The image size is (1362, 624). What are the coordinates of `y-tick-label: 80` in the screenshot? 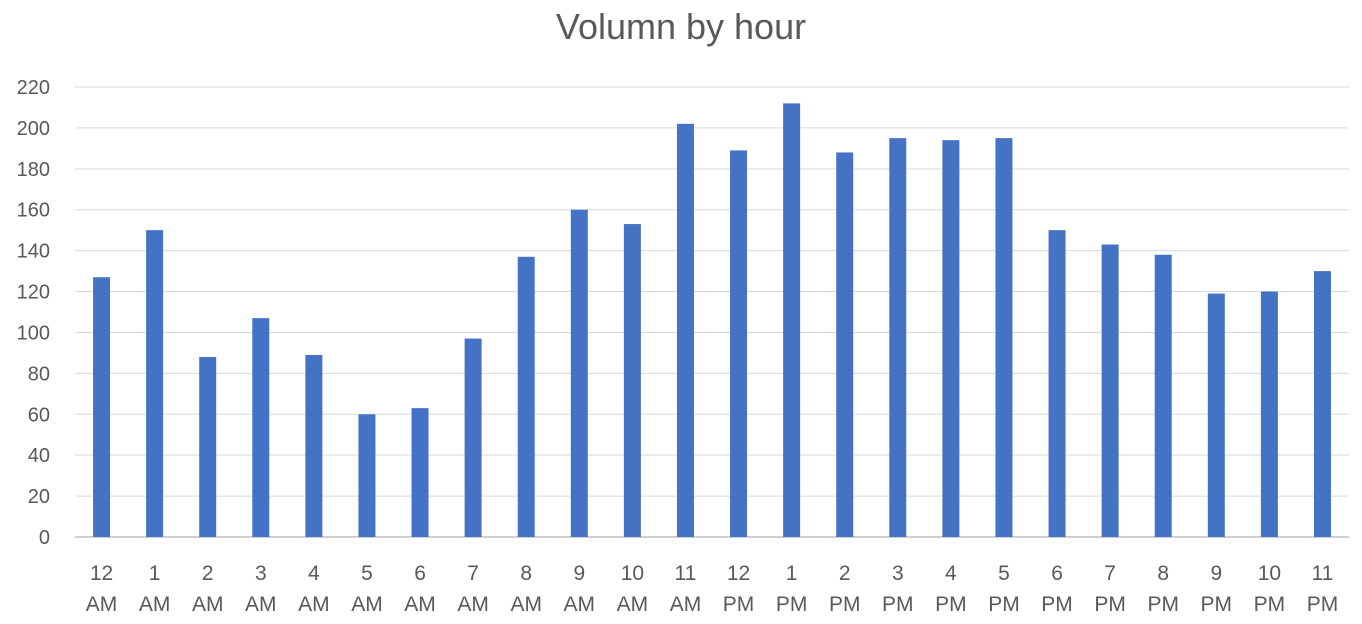 It's located at (39, 374).